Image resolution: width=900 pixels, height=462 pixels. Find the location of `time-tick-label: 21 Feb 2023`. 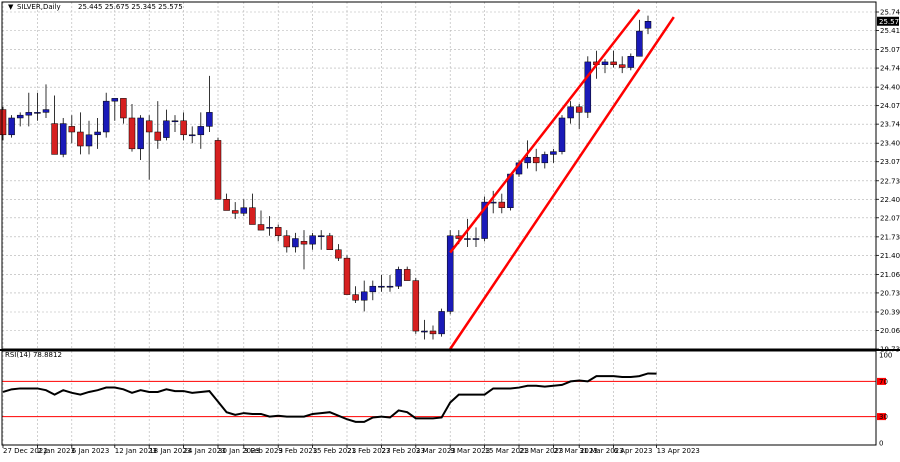

time-tick-label: 21 Feb 2023 is located at coordinates (369, 451).